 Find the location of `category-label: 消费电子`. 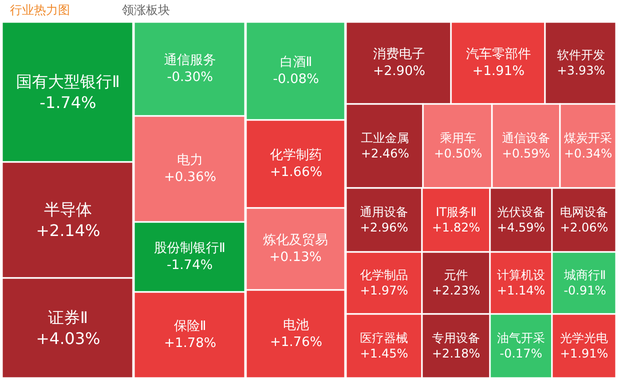

category-label: 消费电子 is located at coordinates (399, 54).